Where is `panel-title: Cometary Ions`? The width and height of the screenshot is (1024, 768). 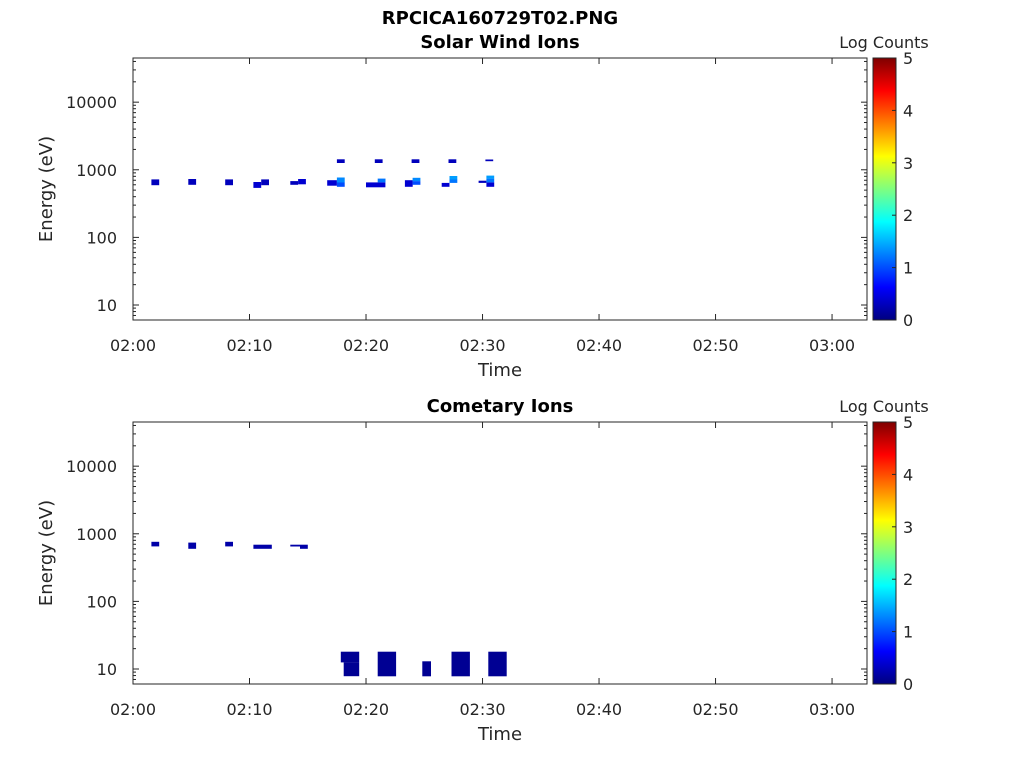
panel-title: Cometary Ions is located at coordinates (500, 406).